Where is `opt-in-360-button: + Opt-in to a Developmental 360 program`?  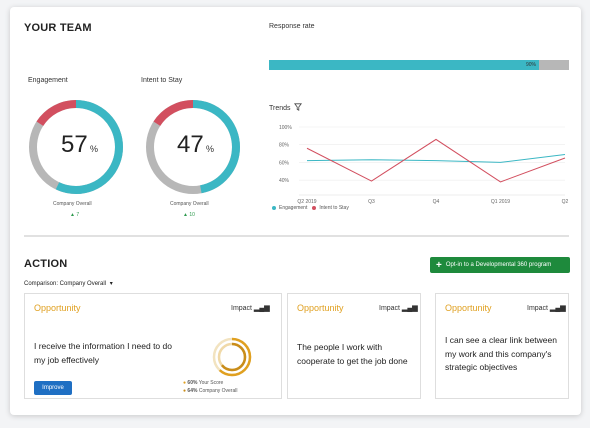 opt-in-360-button: + Opt-in to a Developmental 360 program is located at coordinates (500, 265).